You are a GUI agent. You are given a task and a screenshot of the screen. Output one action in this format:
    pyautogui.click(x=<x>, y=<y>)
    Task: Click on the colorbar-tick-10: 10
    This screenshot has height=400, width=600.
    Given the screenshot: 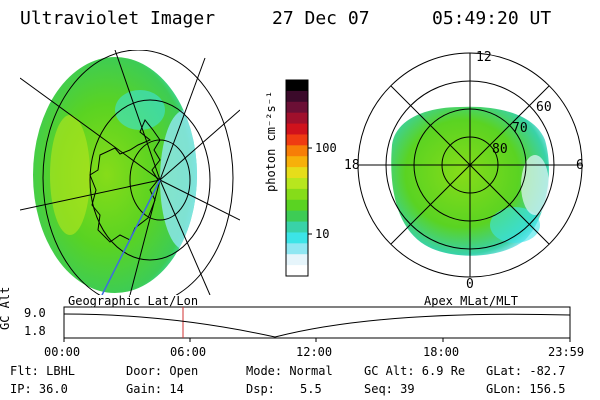 What is the action you would take?
    pyautogui.click(x=322, y=234)
    